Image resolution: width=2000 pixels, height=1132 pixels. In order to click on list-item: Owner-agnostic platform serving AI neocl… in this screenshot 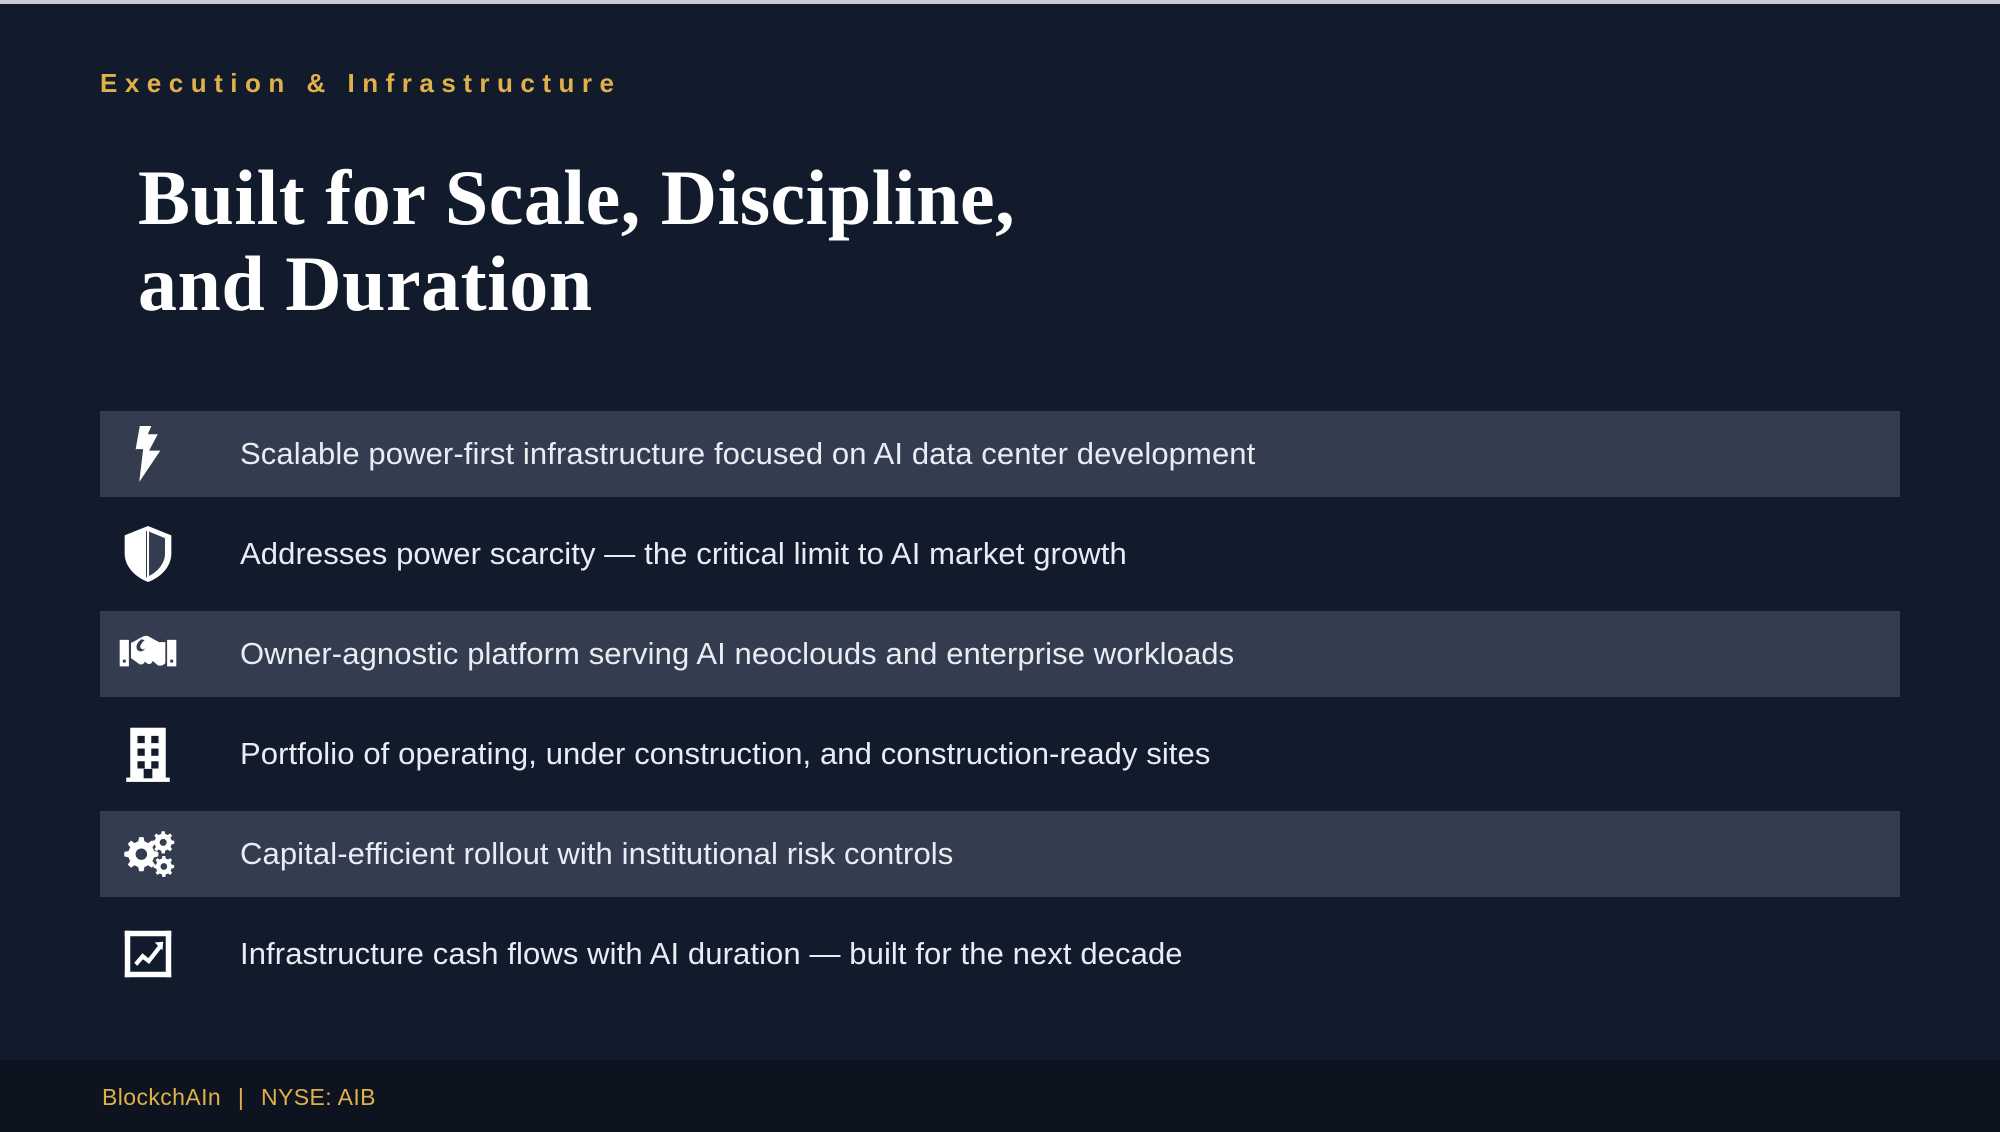, I will do `click(1000, 654)`.